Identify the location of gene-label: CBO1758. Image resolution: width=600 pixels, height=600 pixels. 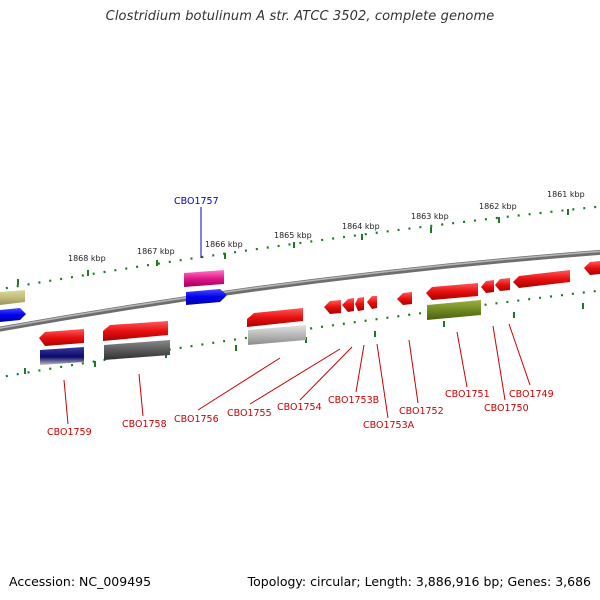
(144, 424).